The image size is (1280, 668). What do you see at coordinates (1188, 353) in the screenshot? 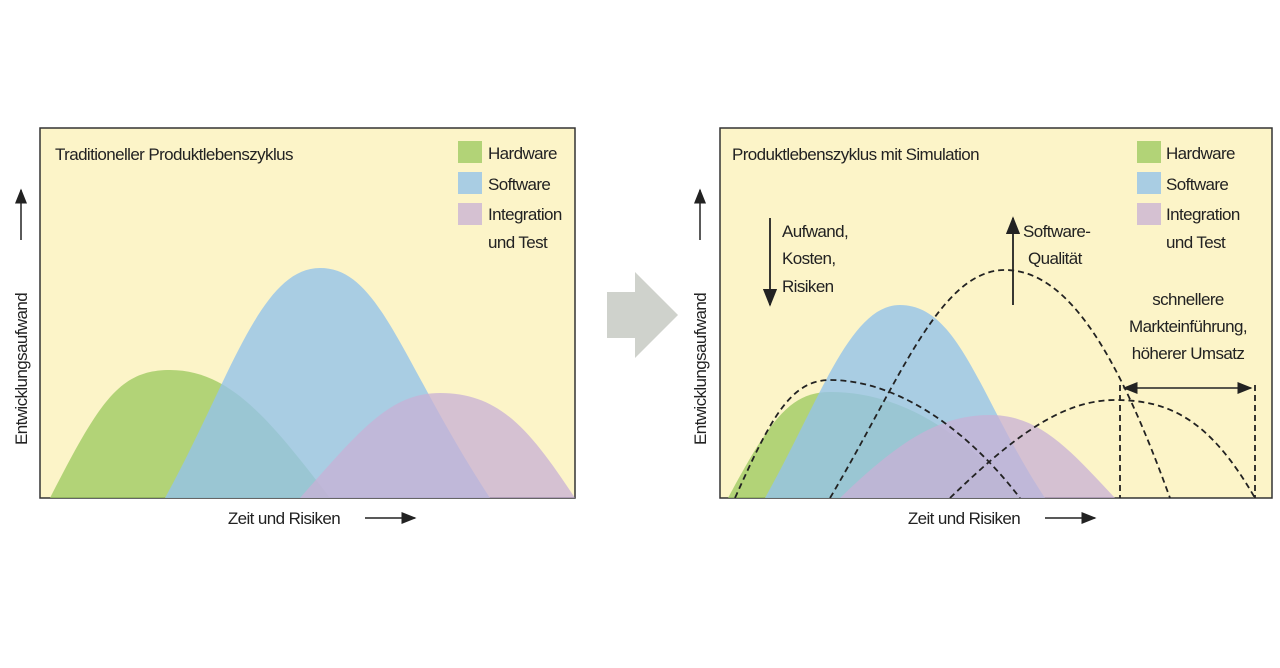
I see `annotation: höherer Umsatz` at bounding box center [1188, 353].